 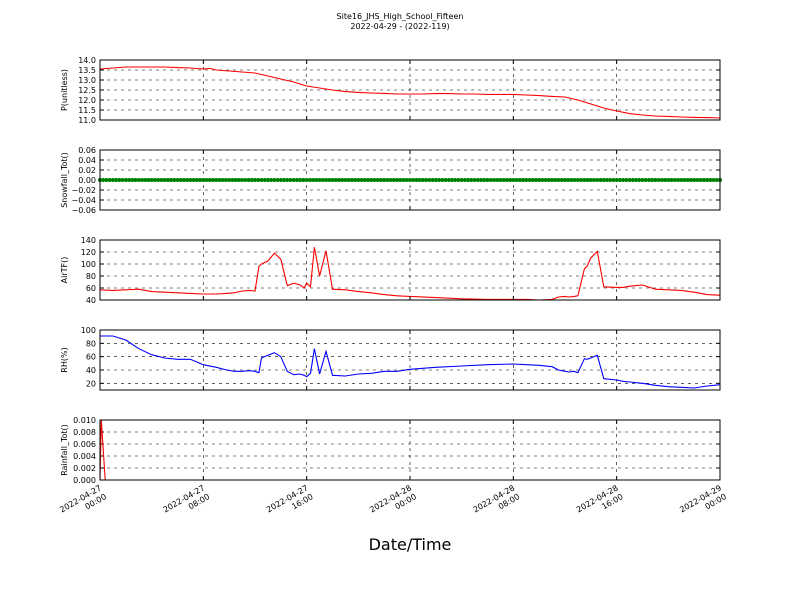 I want to click on y-tick-label: 0.000, so click(x=84, y=480).